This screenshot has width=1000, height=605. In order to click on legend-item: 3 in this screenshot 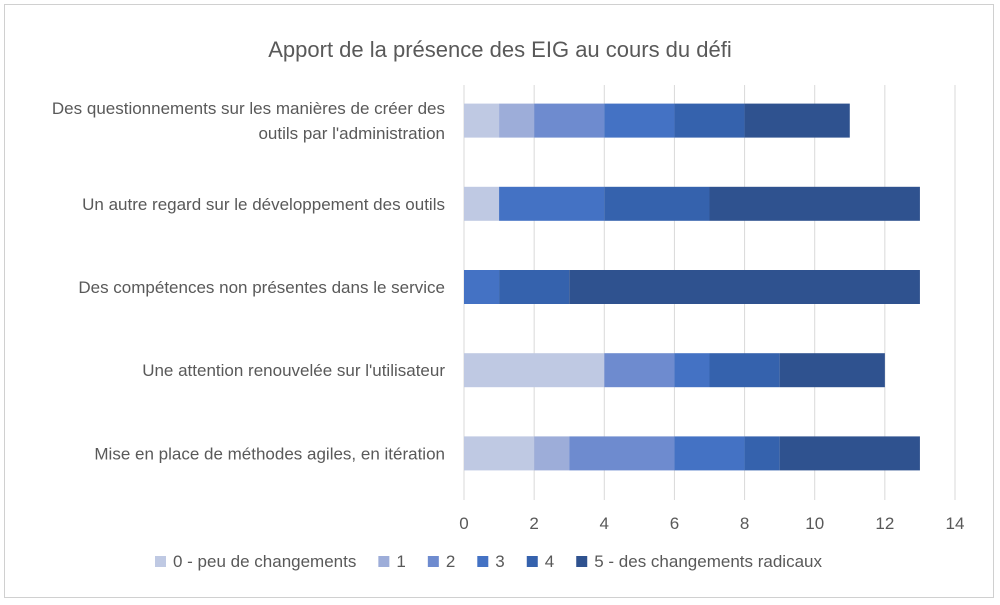, I will do `click(491, 561)`.